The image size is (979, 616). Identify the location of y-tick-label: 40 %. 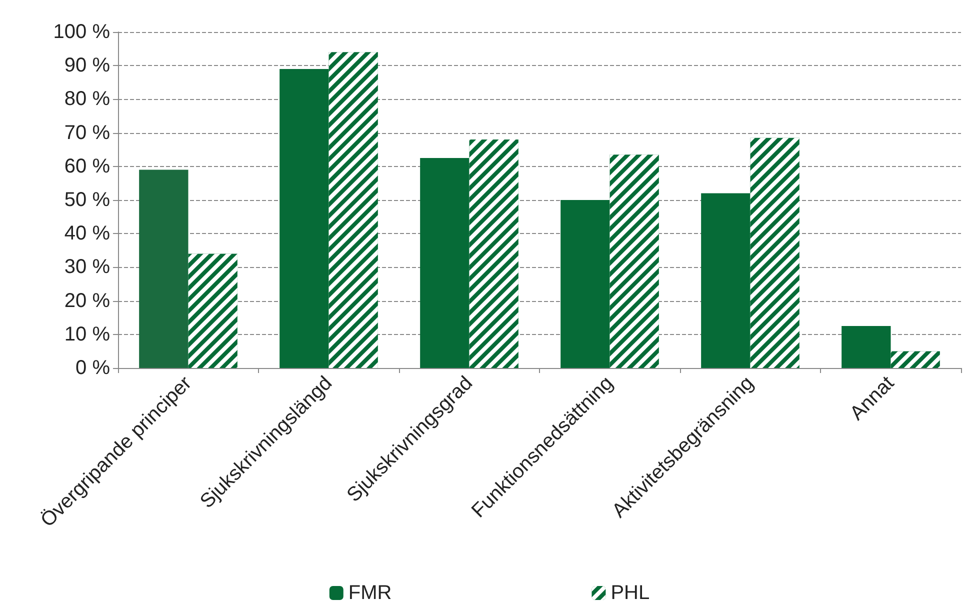
(87, 233).